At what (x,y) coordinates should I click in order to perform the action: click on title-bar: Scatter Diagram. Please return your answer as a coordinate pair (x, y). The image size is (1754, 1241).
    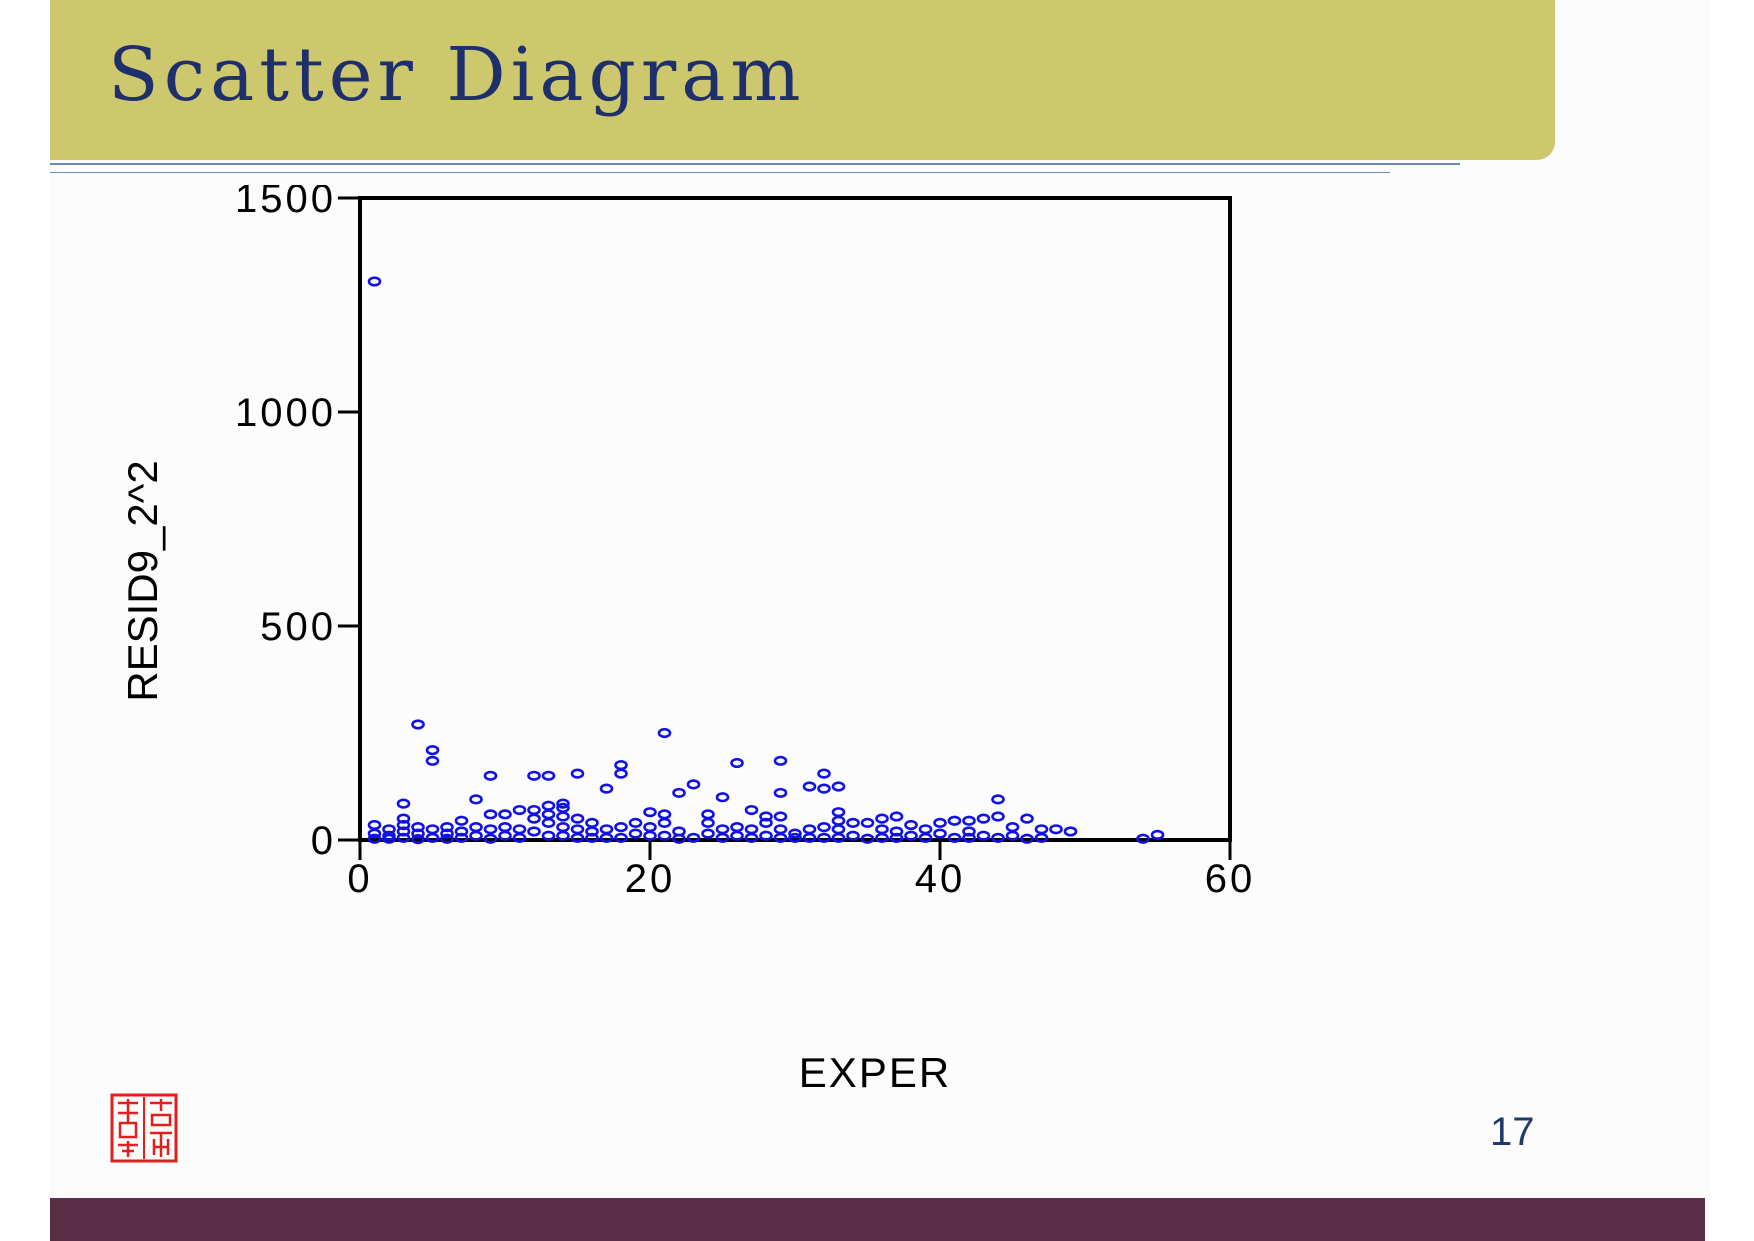
    Looking at the image, I should click on (802, 80).